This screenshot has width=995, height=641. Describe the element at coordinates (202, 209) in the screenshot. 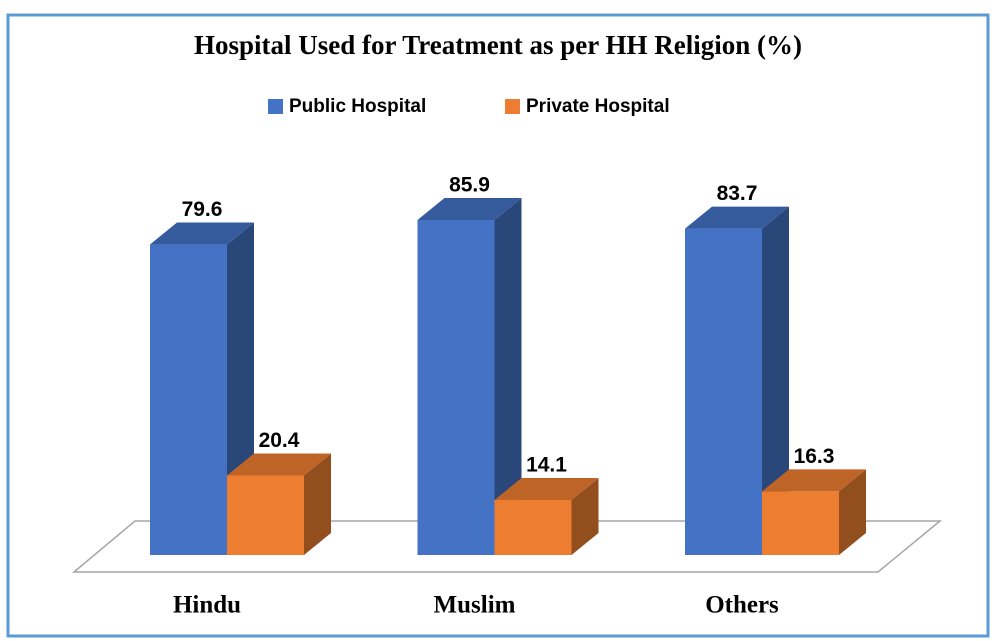

I see `data-label: 79.6` at that location.